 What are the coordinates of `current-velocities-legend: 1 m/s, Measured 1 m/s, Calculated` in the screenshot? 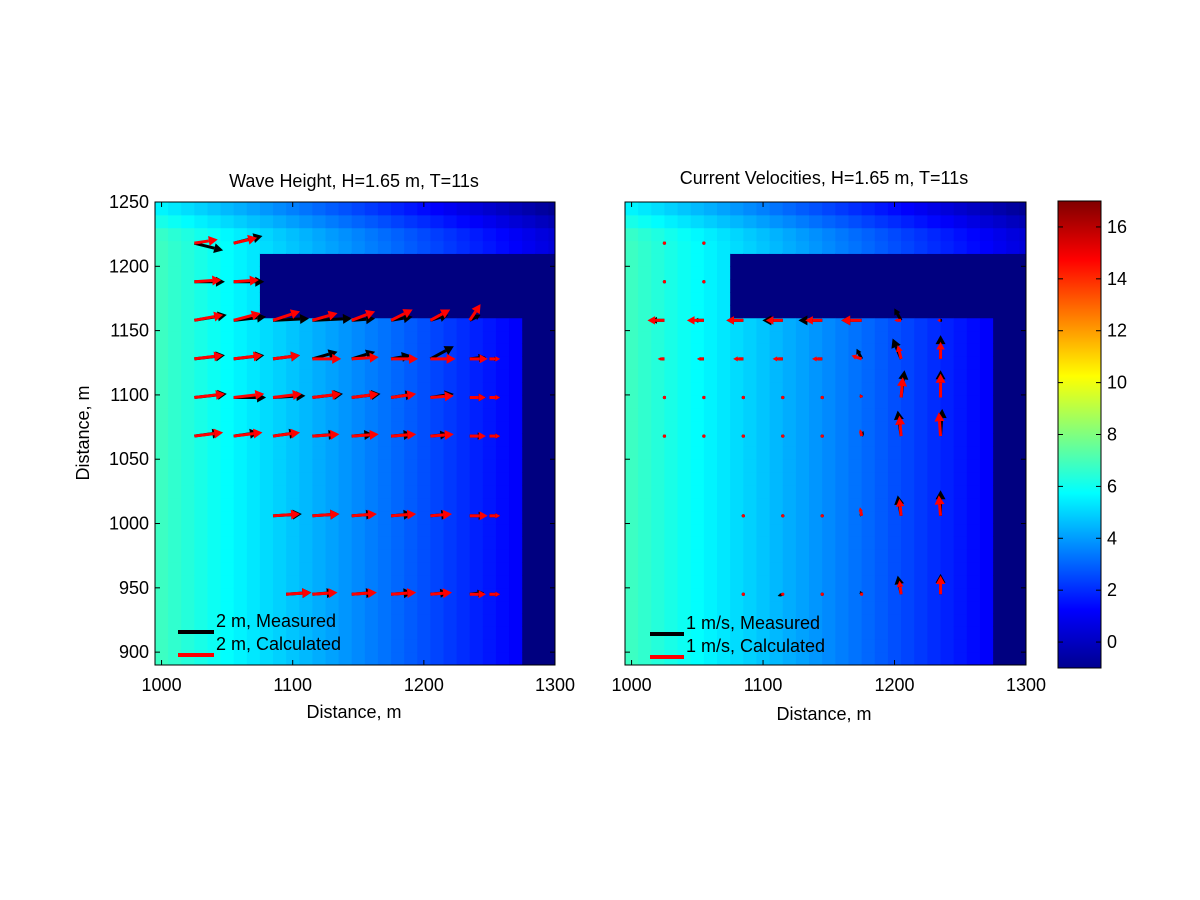 It's located at (737, 636).